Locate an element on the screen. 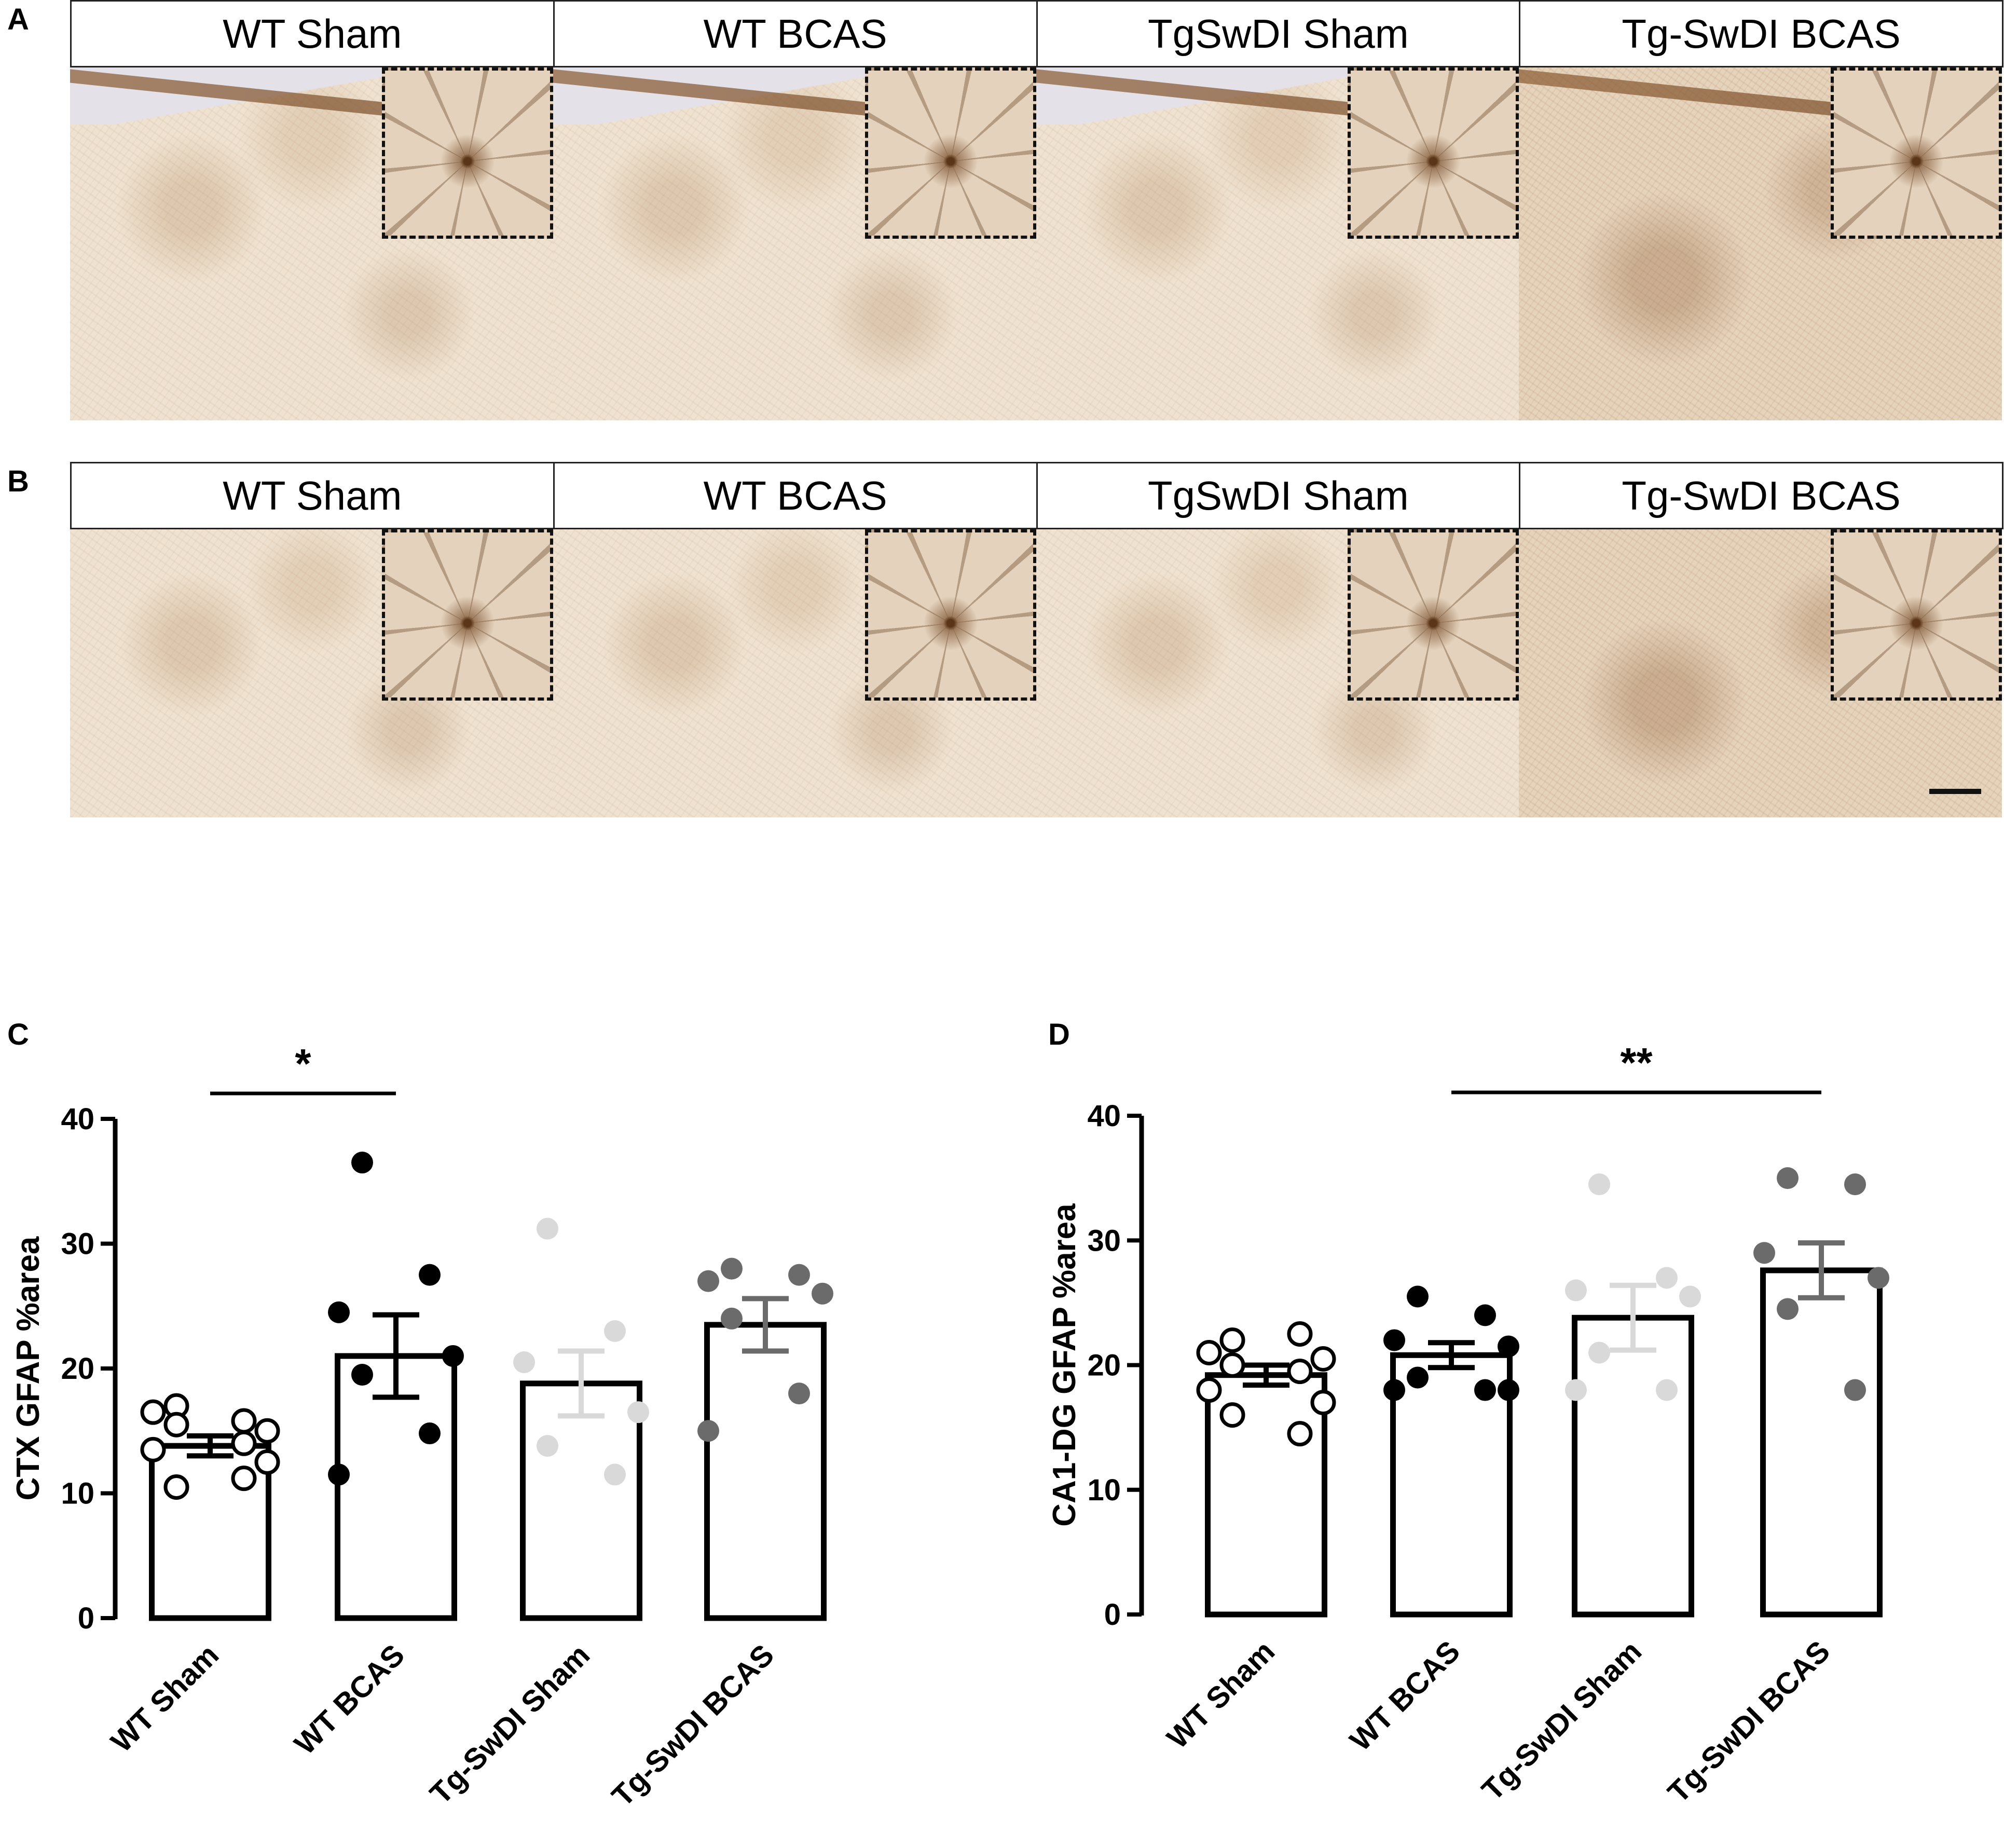 The height and width of the screenshot is (1848, 2004). significance-label: ** is located at coordinates (1637, 1062).